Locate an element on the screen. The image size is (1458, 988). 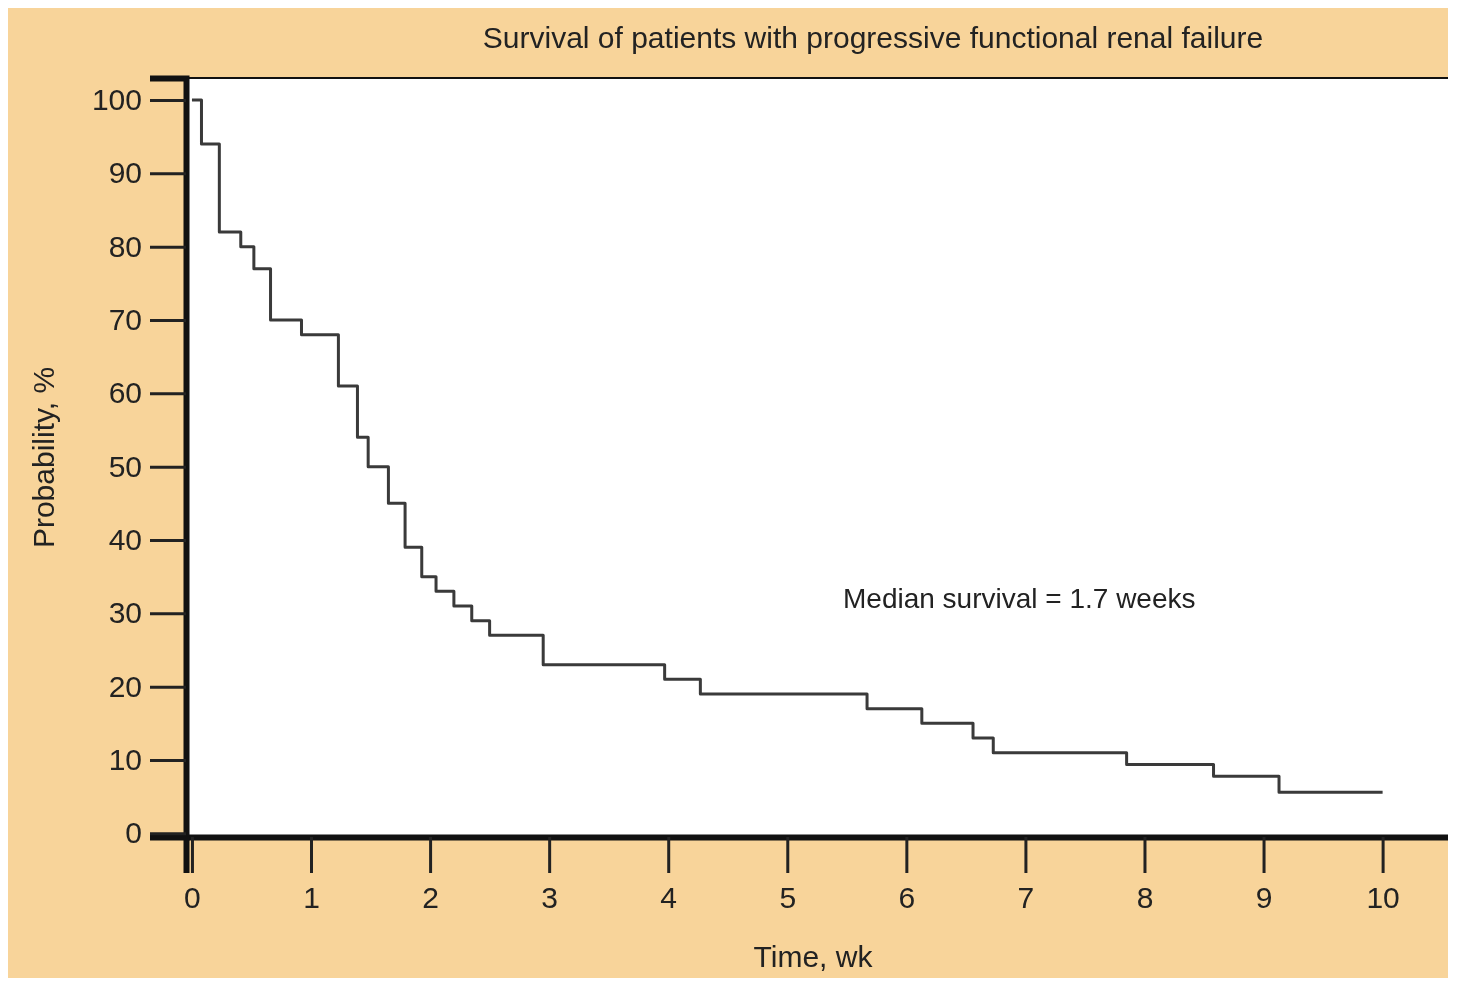
x-tick-label: 7 is located at coordinates (1026, 898).